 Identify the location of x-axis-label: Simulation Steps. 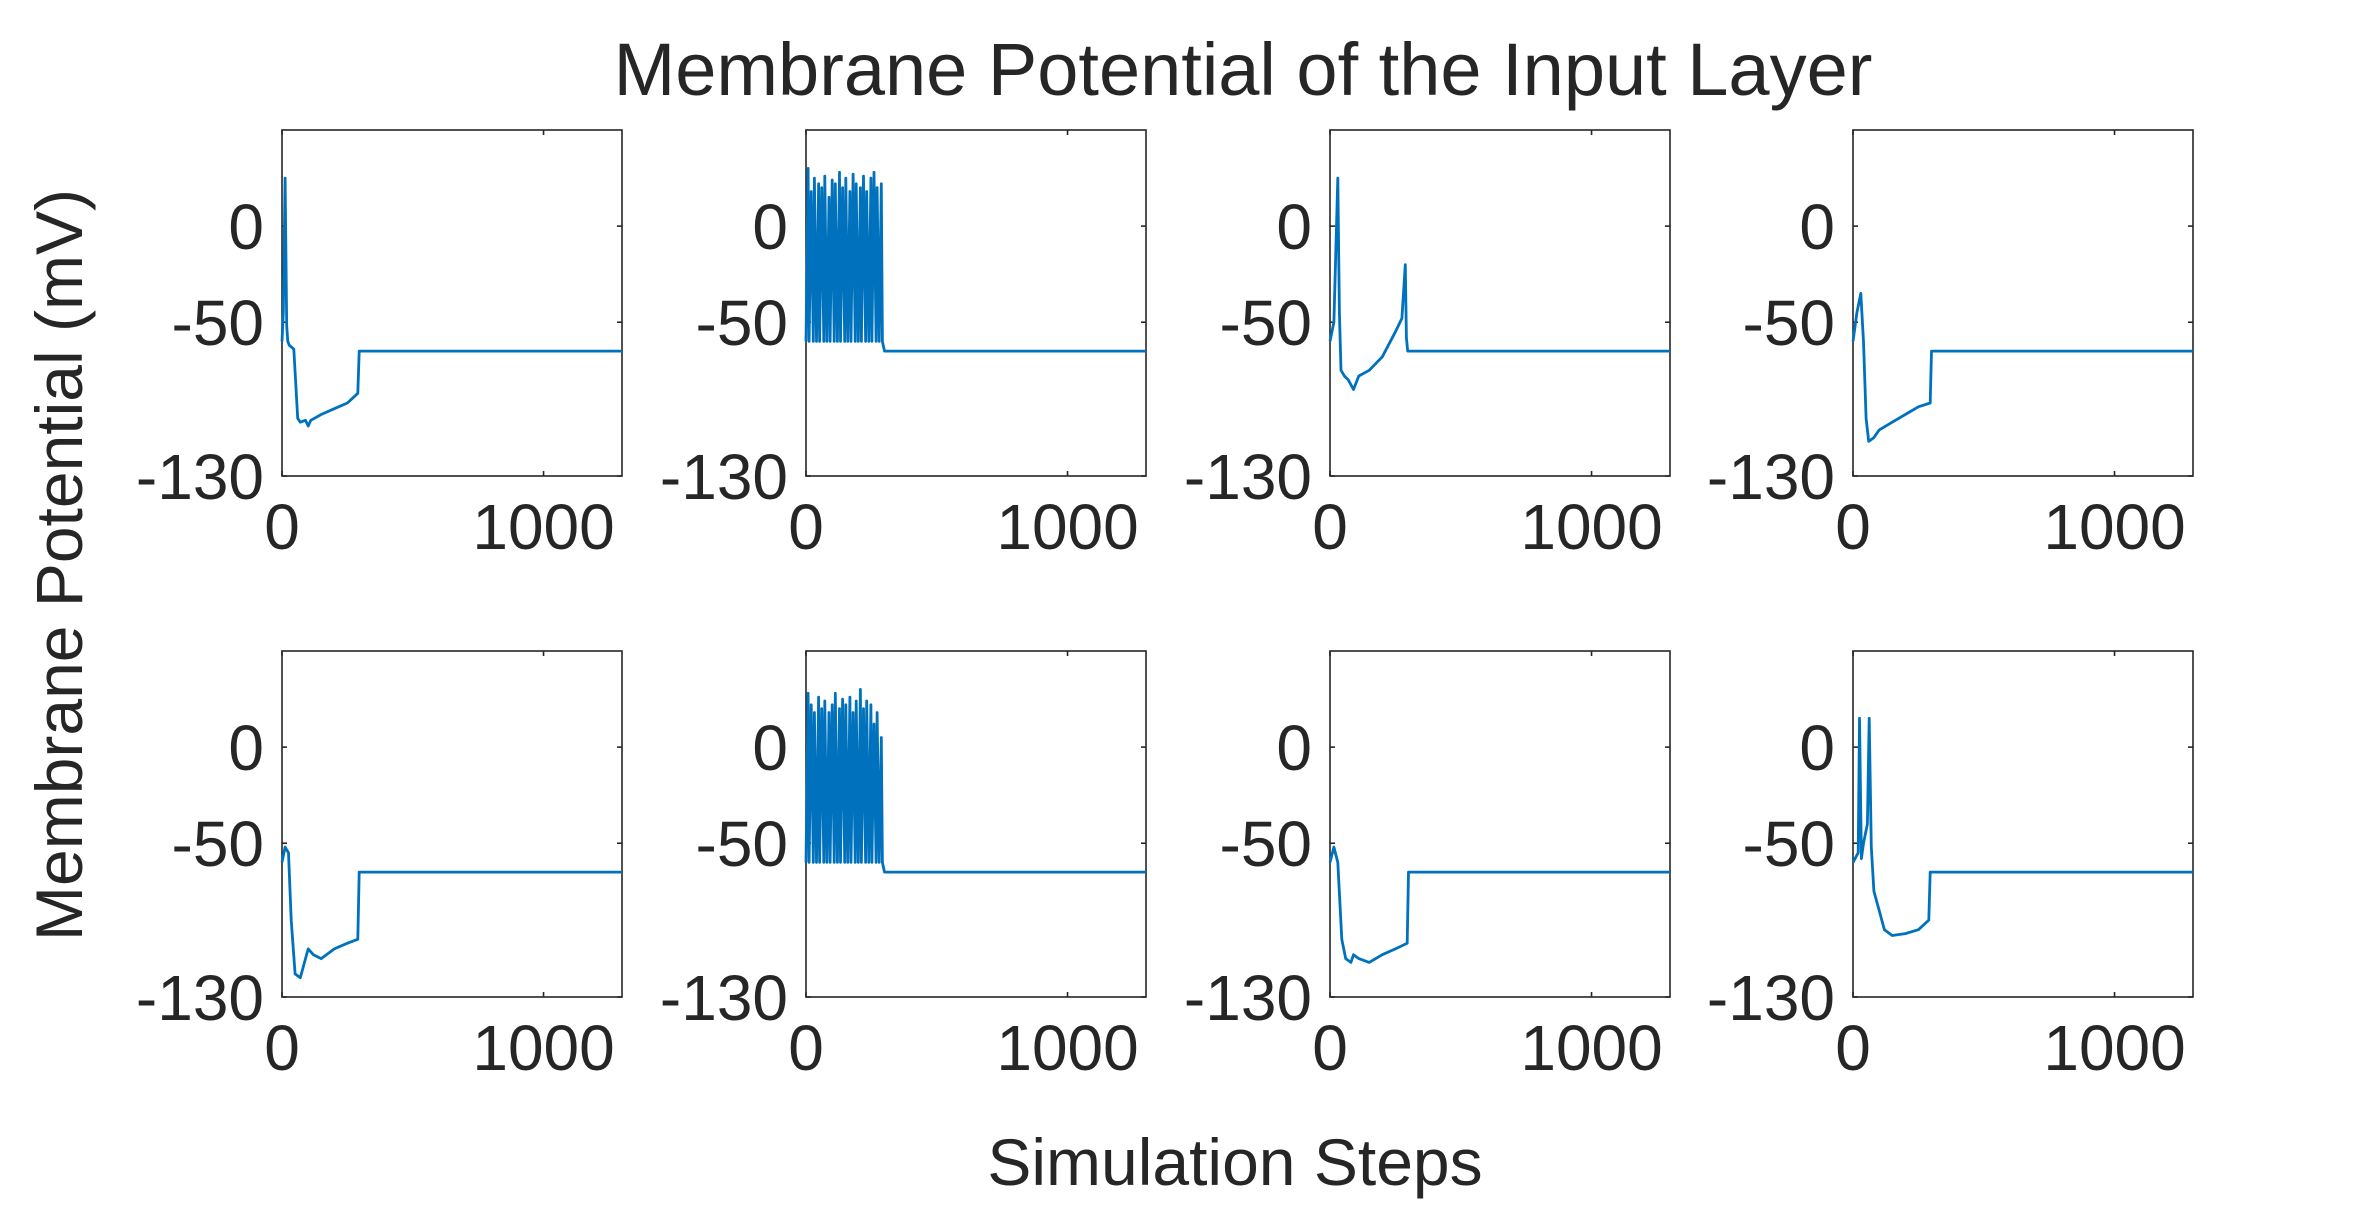
(1234, 1162).